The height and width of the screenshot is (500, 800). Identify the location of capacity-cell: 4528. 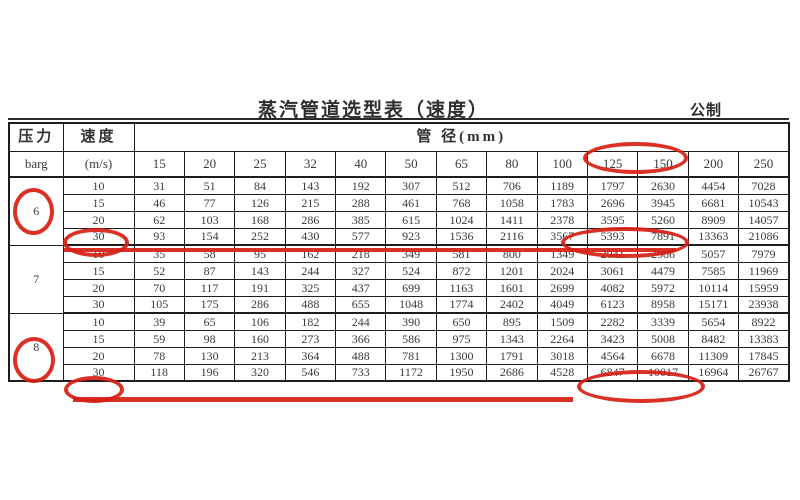
(562, 372).